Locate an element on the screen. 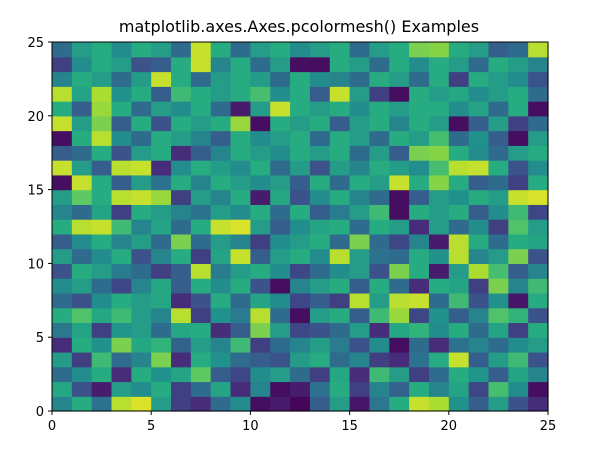 This screenshot has width=591, height=457. x-axis: 0 5 10 15 20 25 is located at coordinates (302, 422).